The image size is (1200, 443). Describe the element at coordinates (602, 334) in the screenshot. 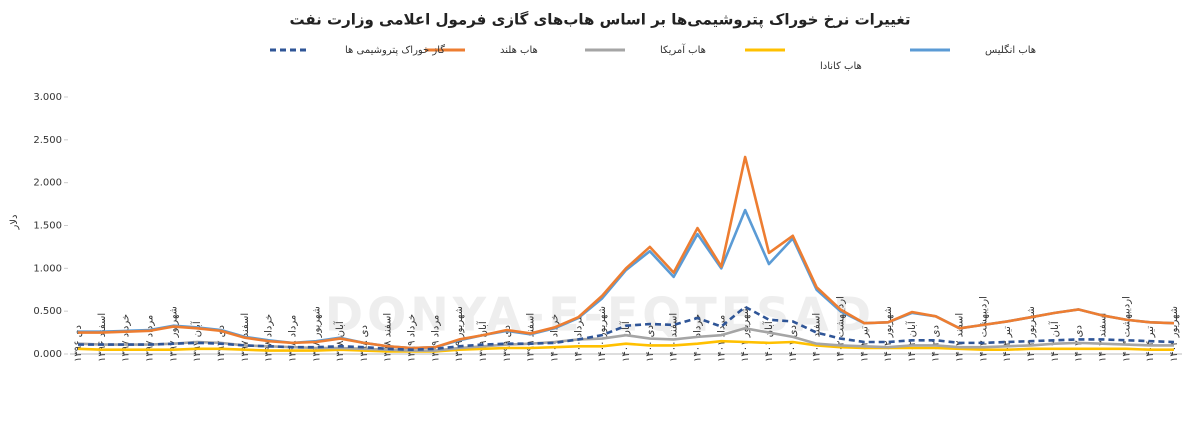

I see `x-tick-label: شهریور ۱۴۰۰` at that location.